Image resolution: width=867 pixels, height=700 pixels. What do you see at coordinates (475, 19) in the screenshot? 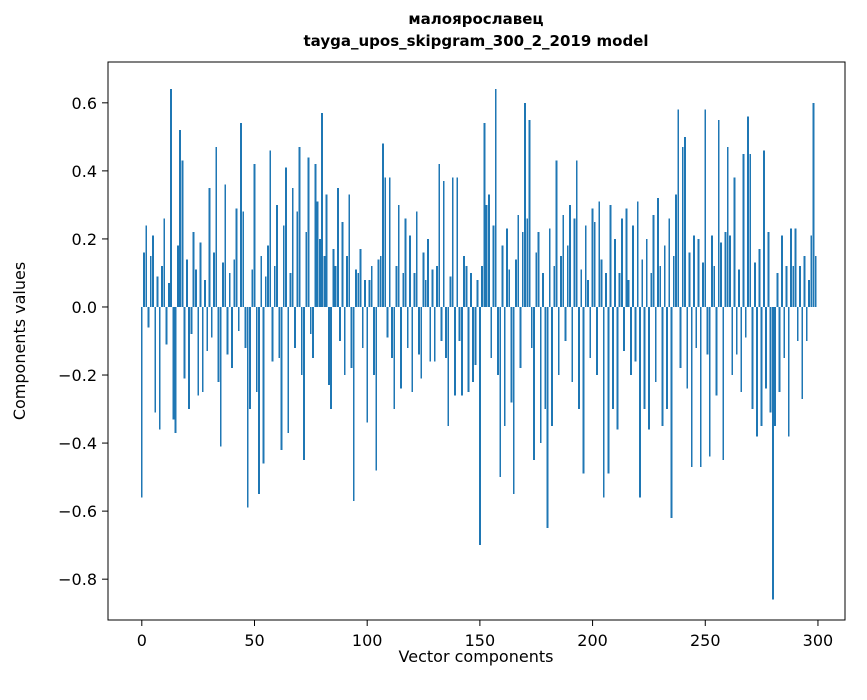
I see `chart-title: малоярославец` at bounding box center [475, 19].